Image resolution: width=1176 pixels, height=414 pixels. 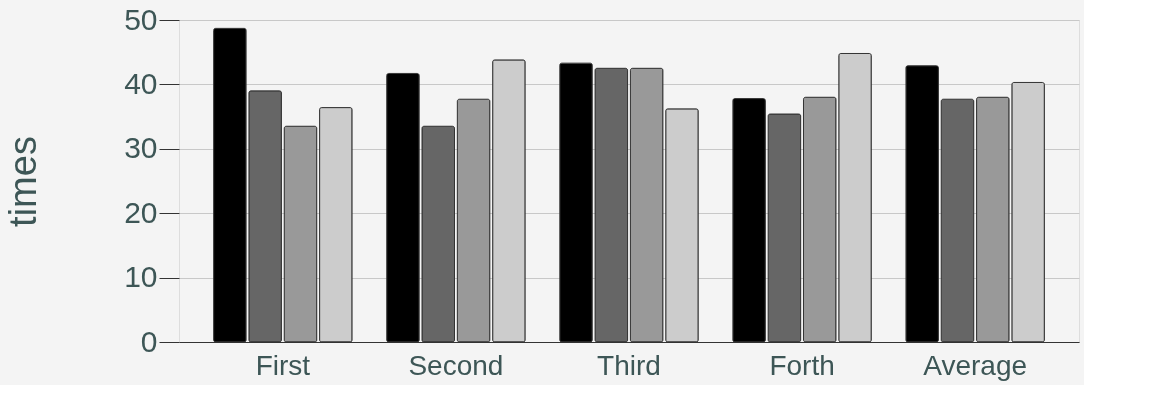 I want to click on x-tick-label: Average, so click(x=975, y=365).